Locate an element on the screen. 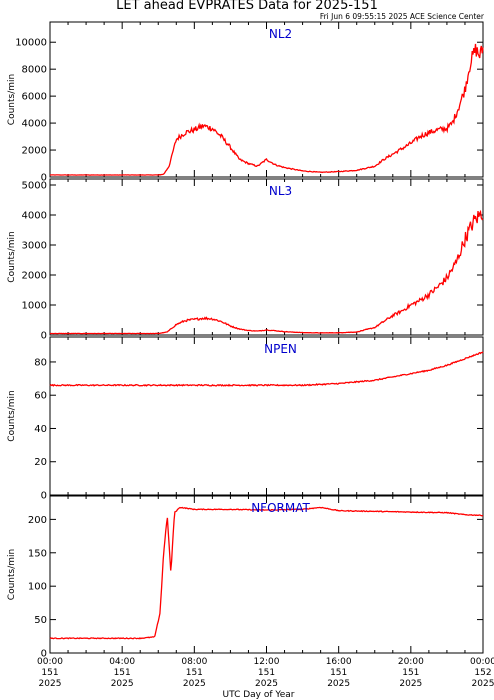 The height and width of the screenshot is (700, 494). y-tick-label: 200 is located at coordinates (37, 520).